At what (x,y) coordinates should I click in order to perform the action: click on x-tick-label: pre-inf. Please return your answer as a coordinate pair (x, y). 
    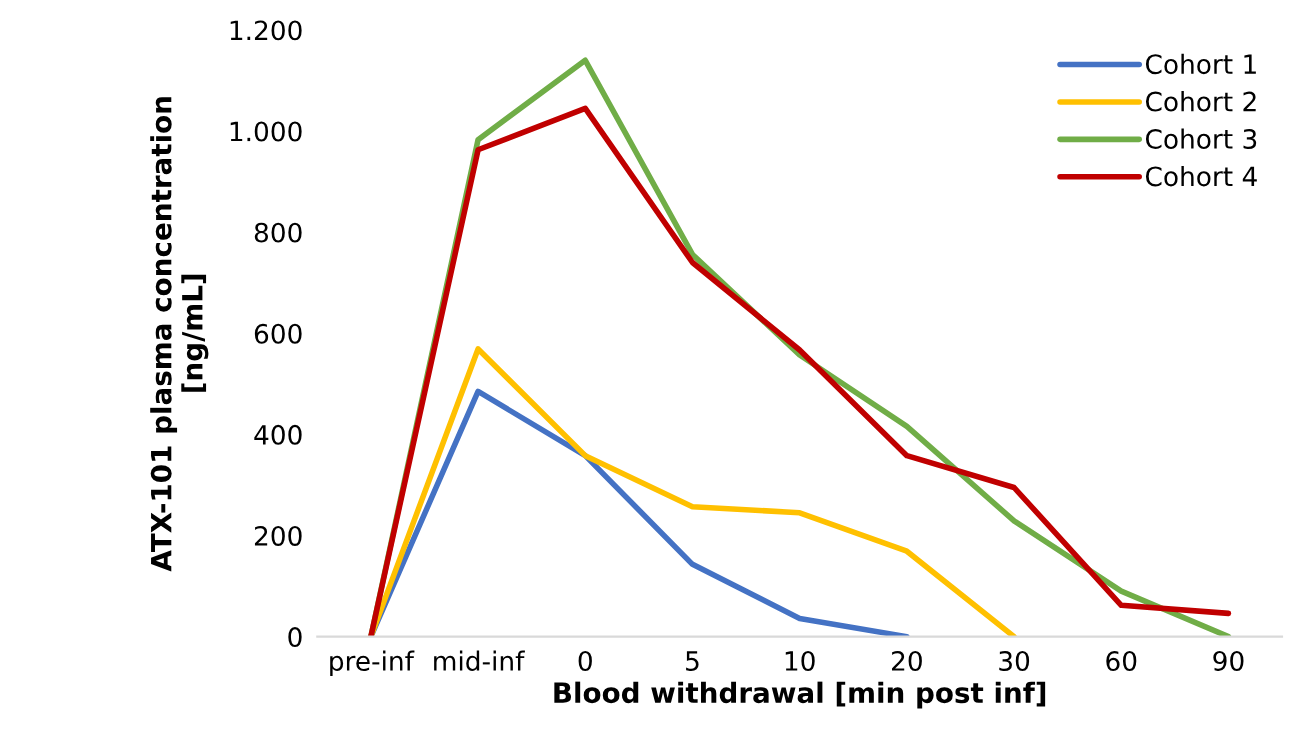
    Looking at the image, I should click on (372, 663).